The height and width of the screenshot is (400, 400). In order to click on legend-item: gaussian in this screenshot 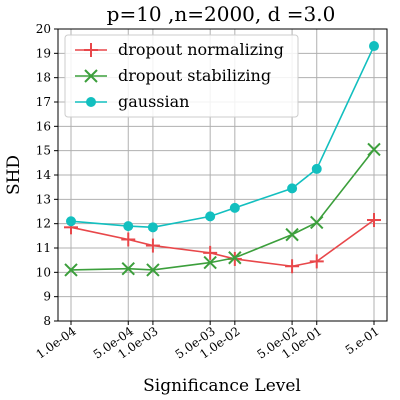, I will do `click(132, 101)`.